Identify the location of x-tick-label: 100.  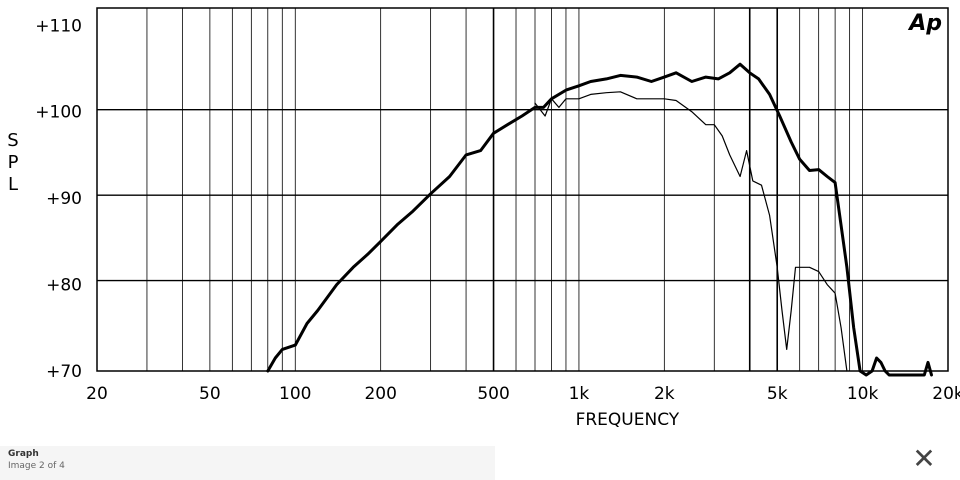
(295, 394).